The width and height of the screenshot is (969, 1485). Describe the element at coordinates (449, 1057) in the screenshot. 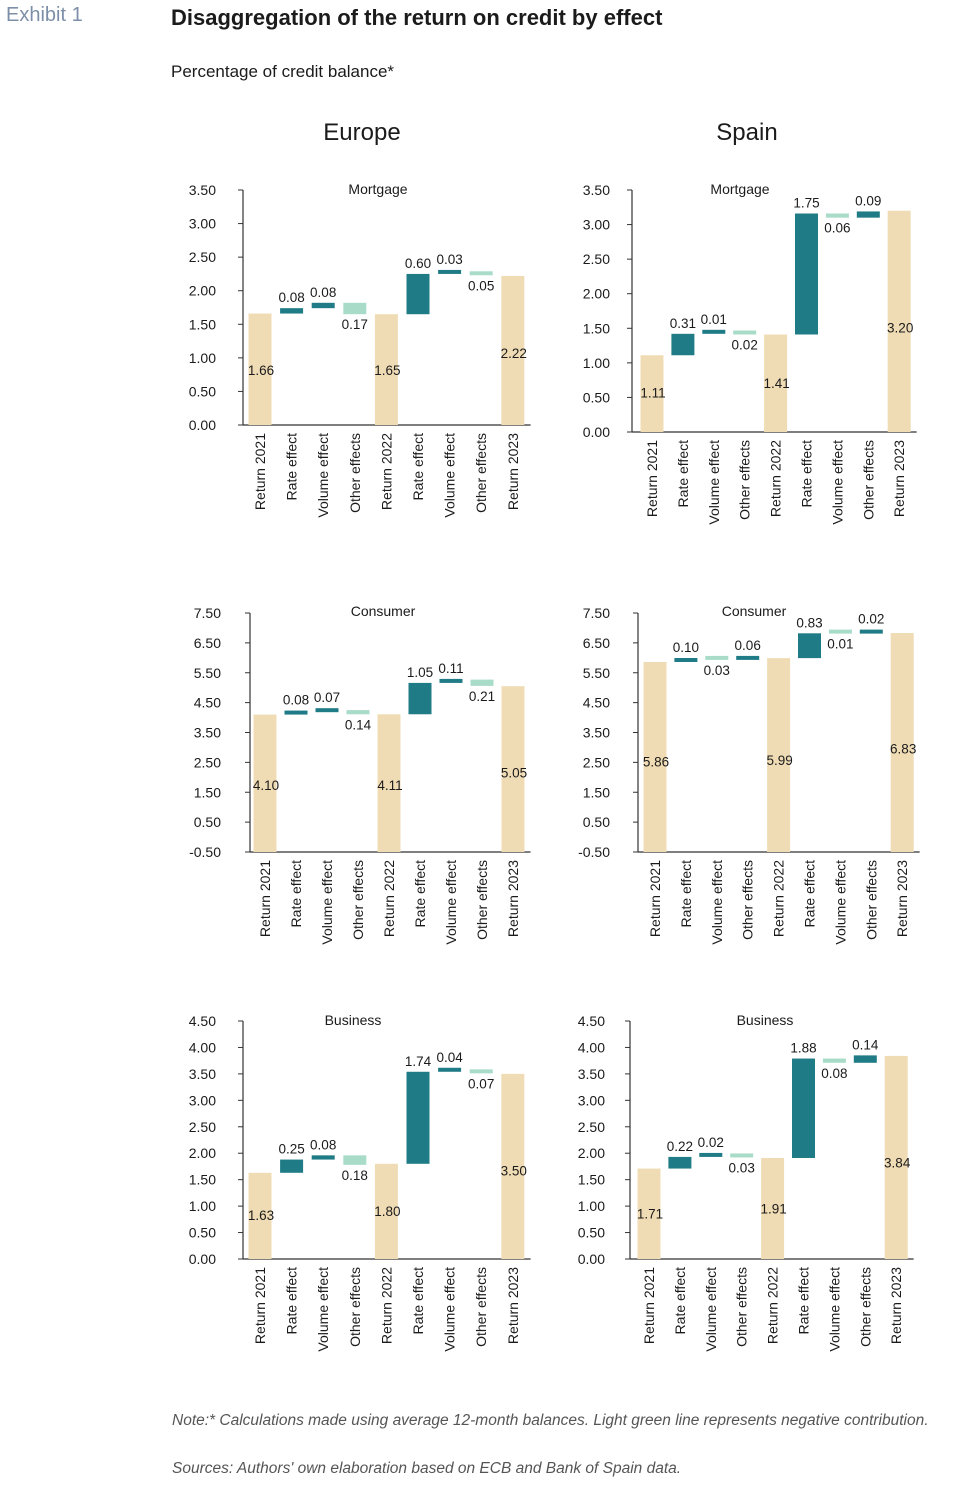

I see `data-label: 0.04` at that location.